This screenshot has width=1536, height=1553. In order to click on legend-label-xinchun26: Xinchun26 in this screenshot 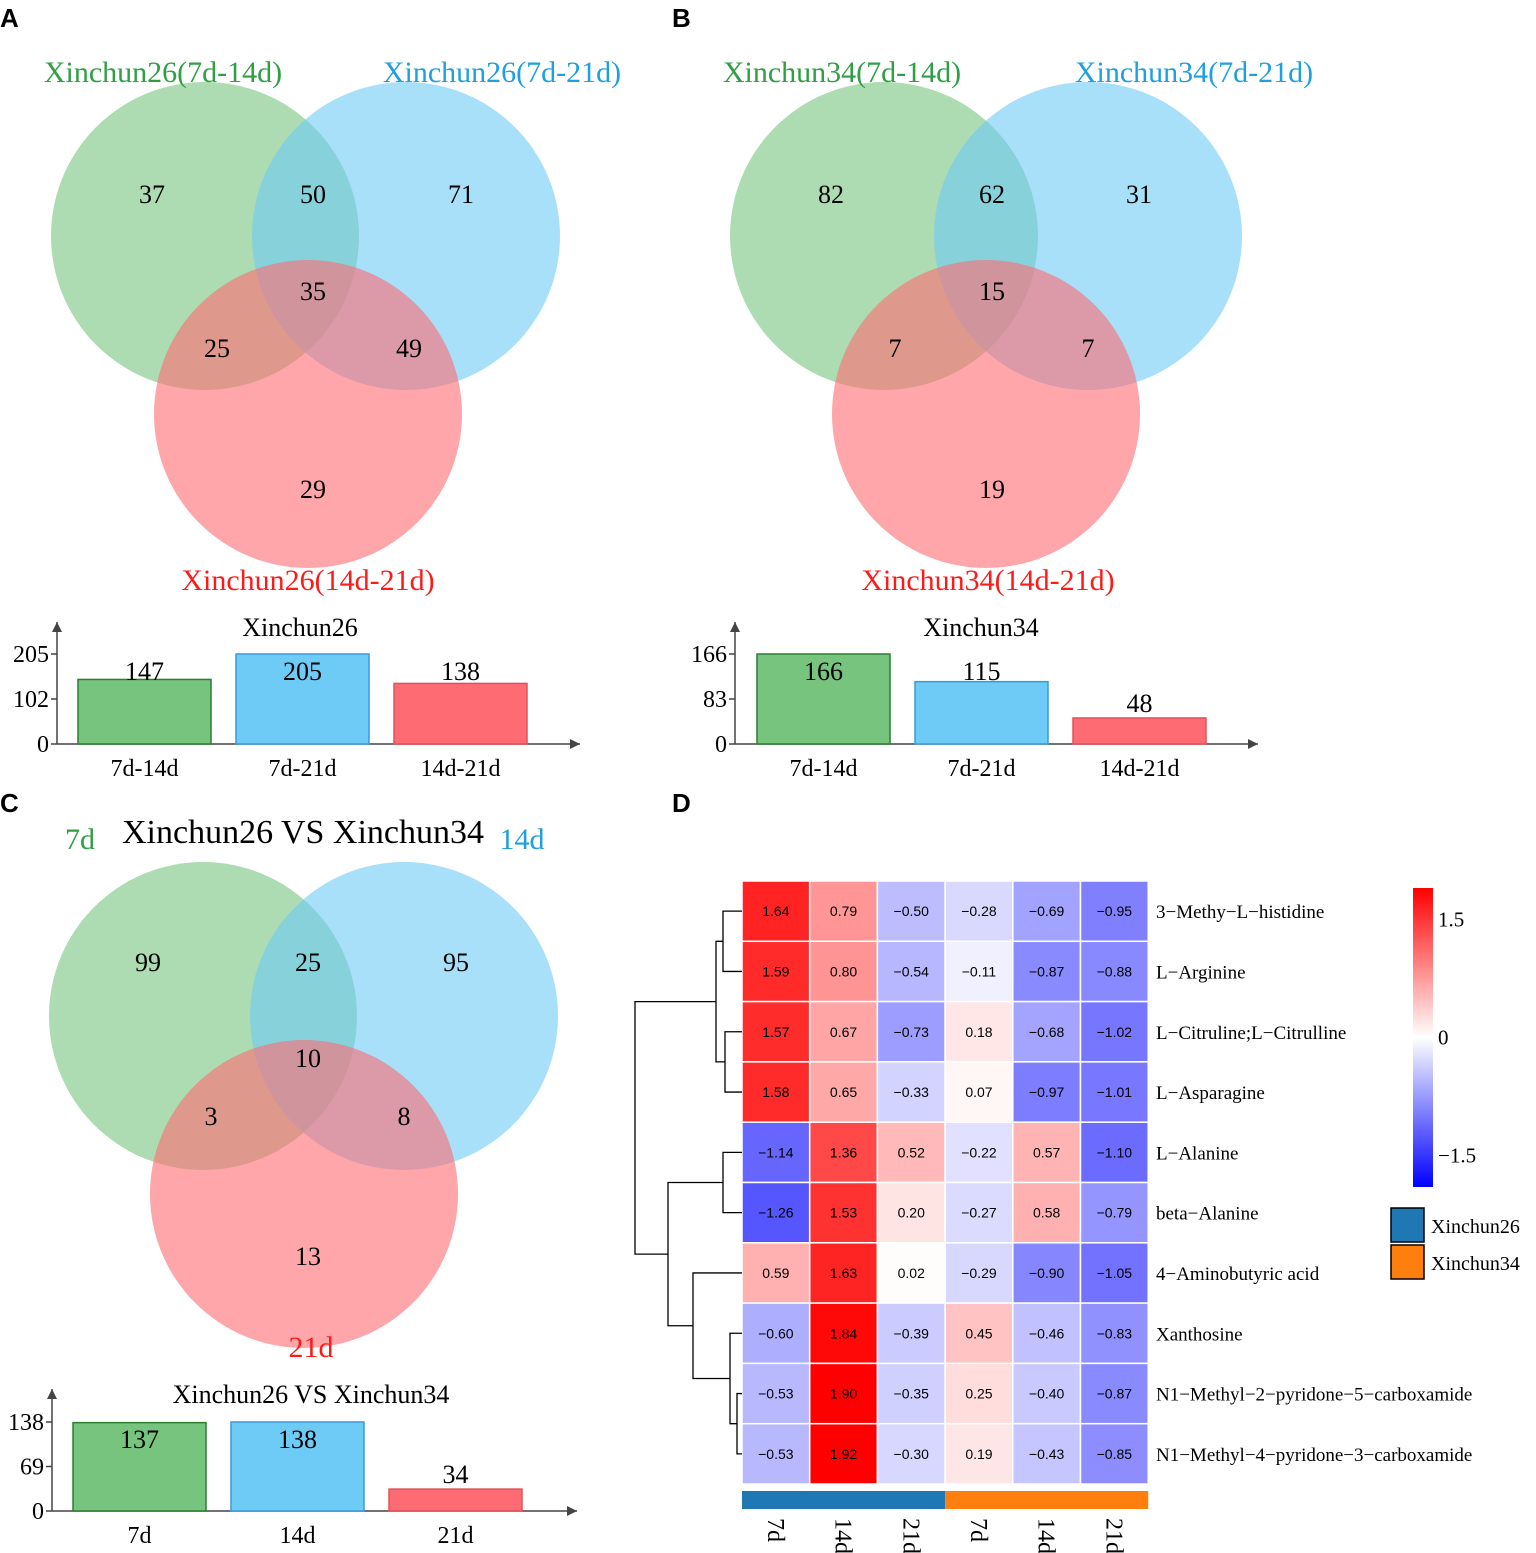, I will do `click(1475, 1227)`.